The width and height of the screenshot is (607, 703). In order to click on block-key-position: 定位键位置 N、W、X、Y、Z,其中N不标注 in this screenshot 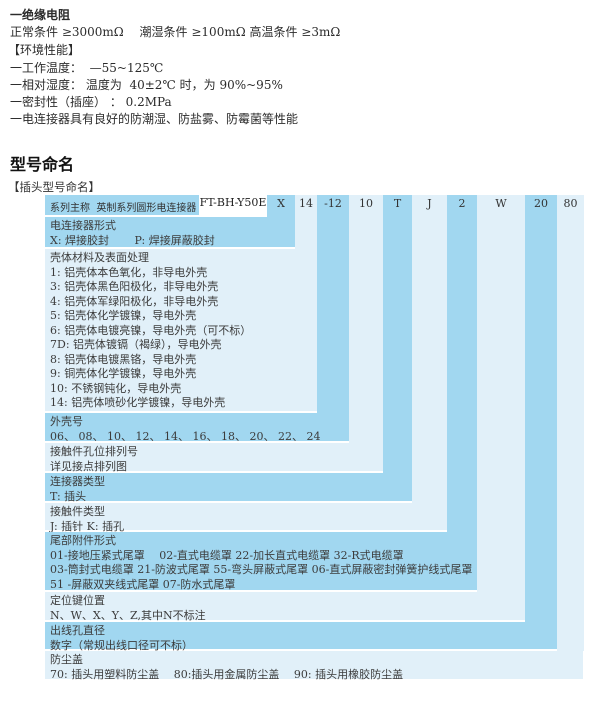, I will do `click(285, 607)`.